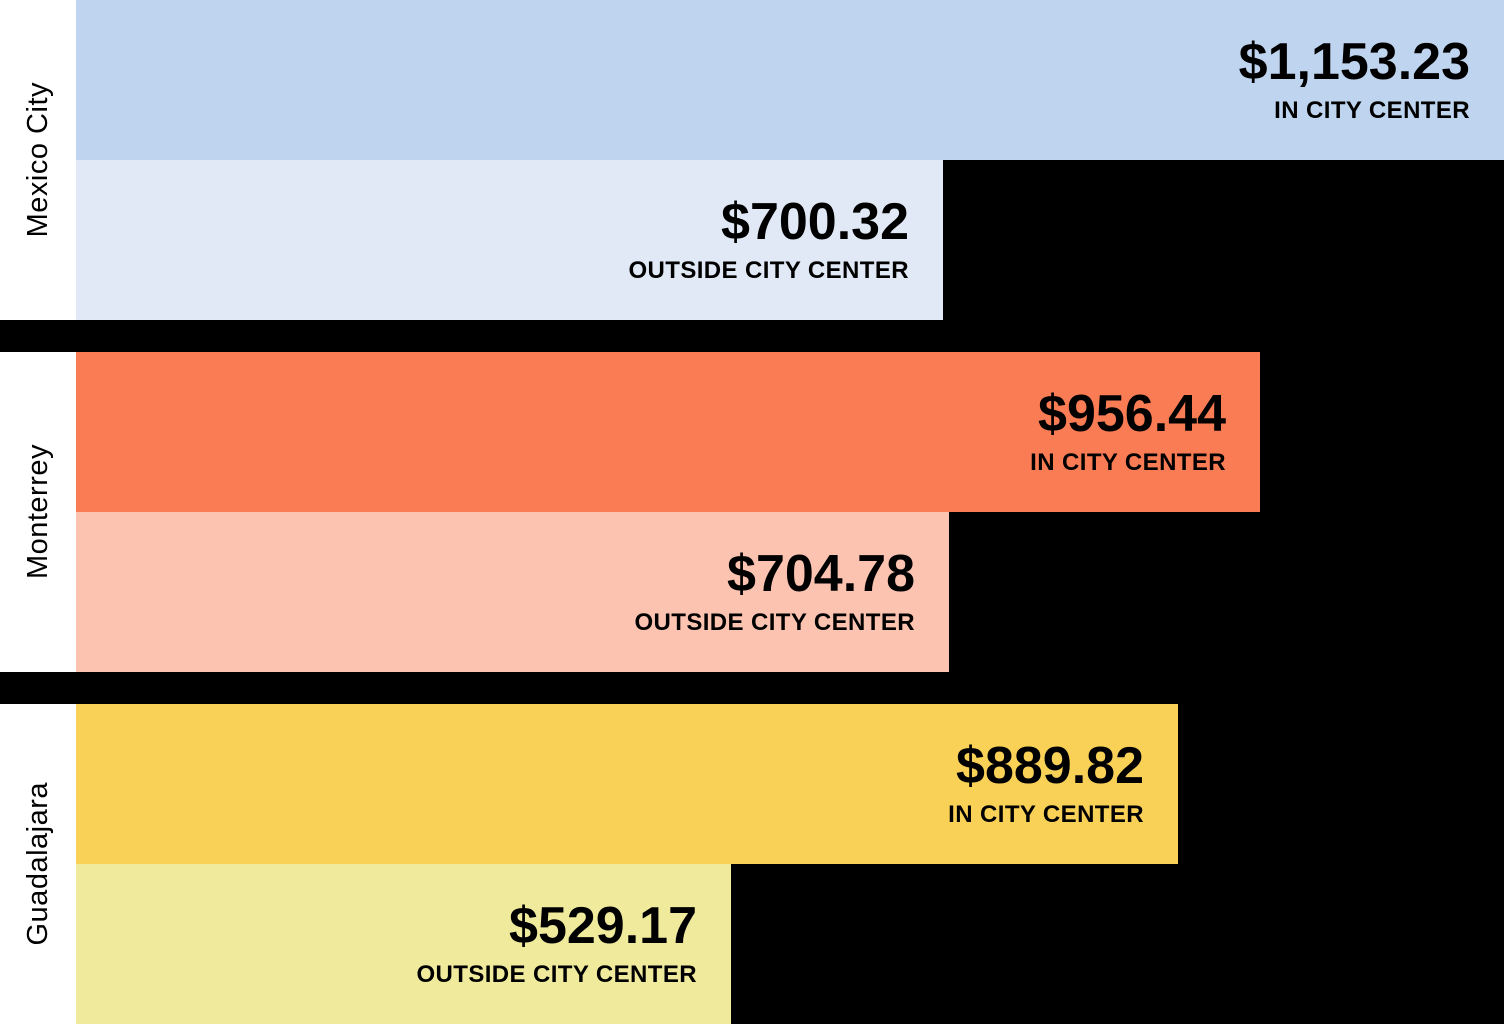 The width and height of the screenshot is (1504, 1024). I want to click on city-label: Guadalajara, so click(37, 864).